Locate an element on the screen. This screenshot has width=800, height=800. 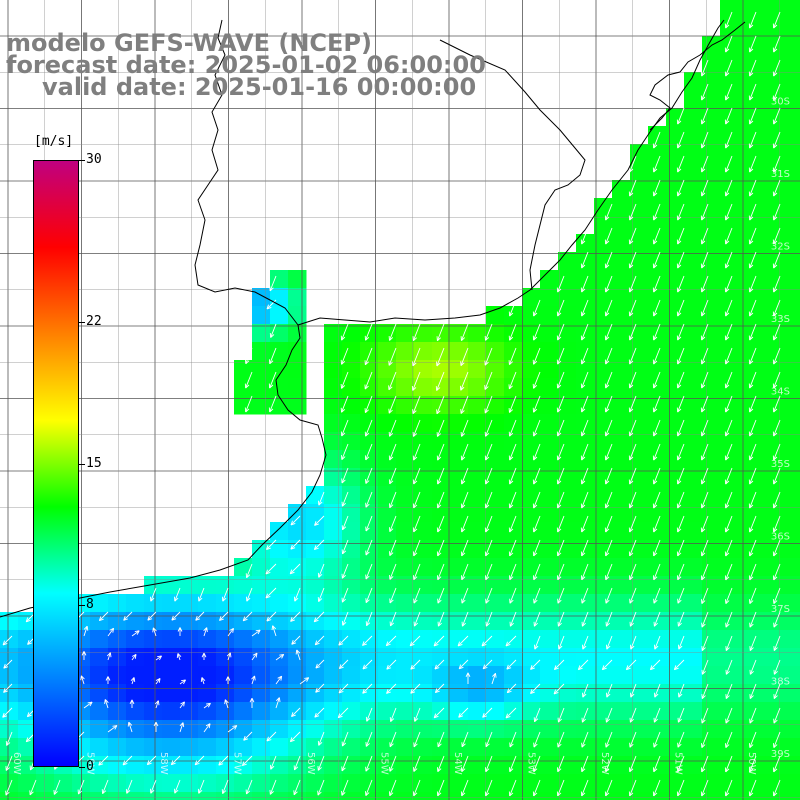
longitude-labels: 60W 59W 58W 57W 56W 55W 54W 53W 52W 51W 50W is located at coordinates (384, 763).